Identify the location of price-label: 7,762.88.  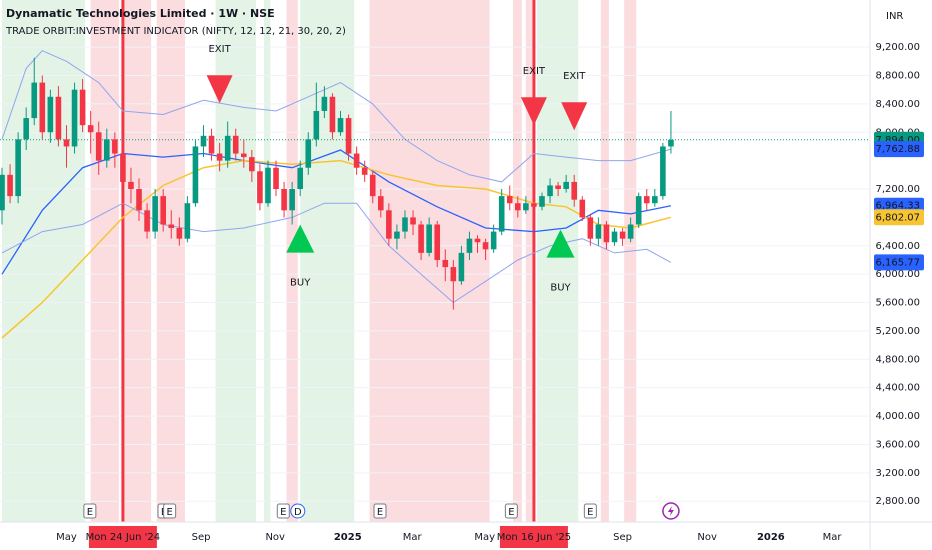
(897, 149).